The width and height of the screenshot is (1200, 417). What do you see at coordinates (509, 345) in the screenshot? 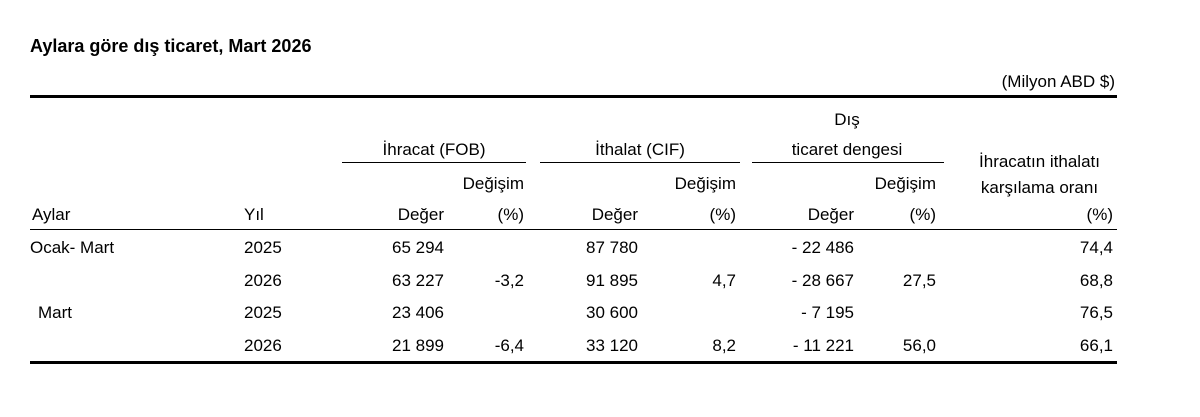
I see `cell-export-change: -6,4` at bounding box center [509, 345].